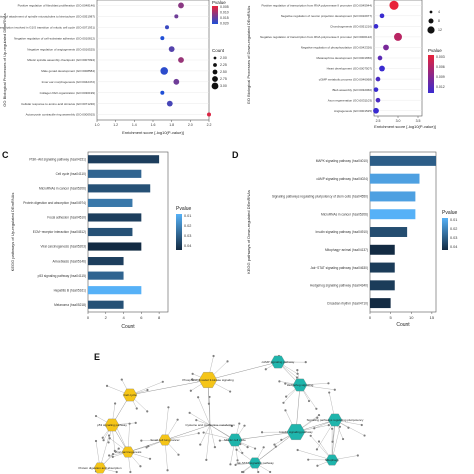  What do you see at coordinates (418, 121) in the screenshot?
I see `x-tick-label: 3.5` at bounding box center [418, 121].